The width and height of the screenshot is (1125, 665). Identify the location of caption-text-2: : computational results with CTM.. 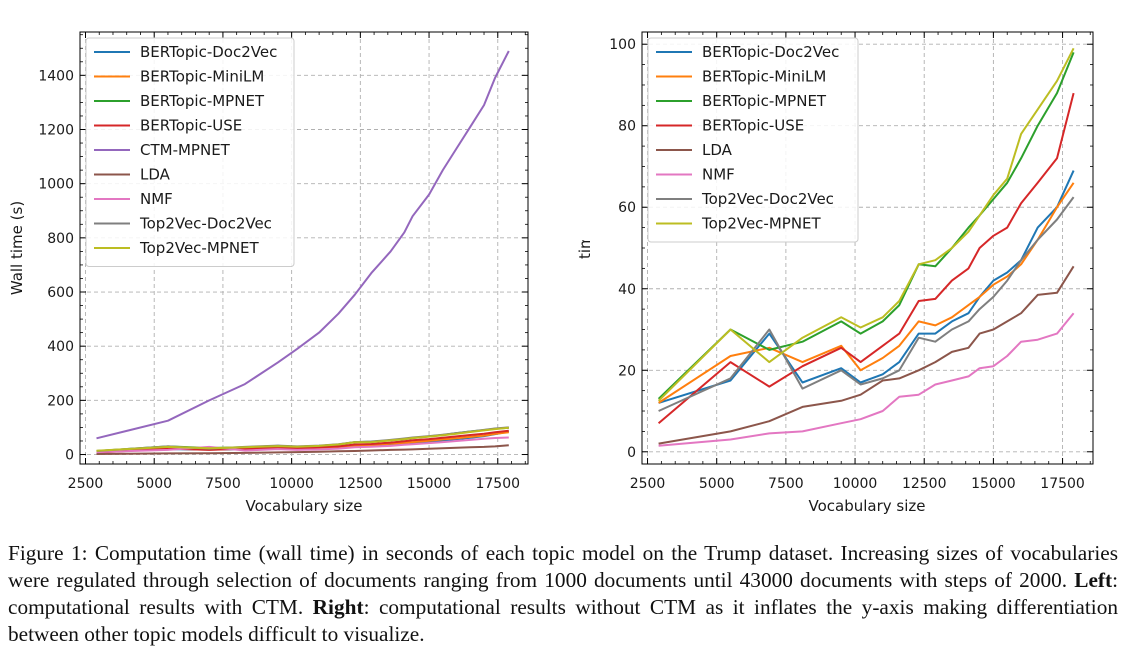
(563, 593).